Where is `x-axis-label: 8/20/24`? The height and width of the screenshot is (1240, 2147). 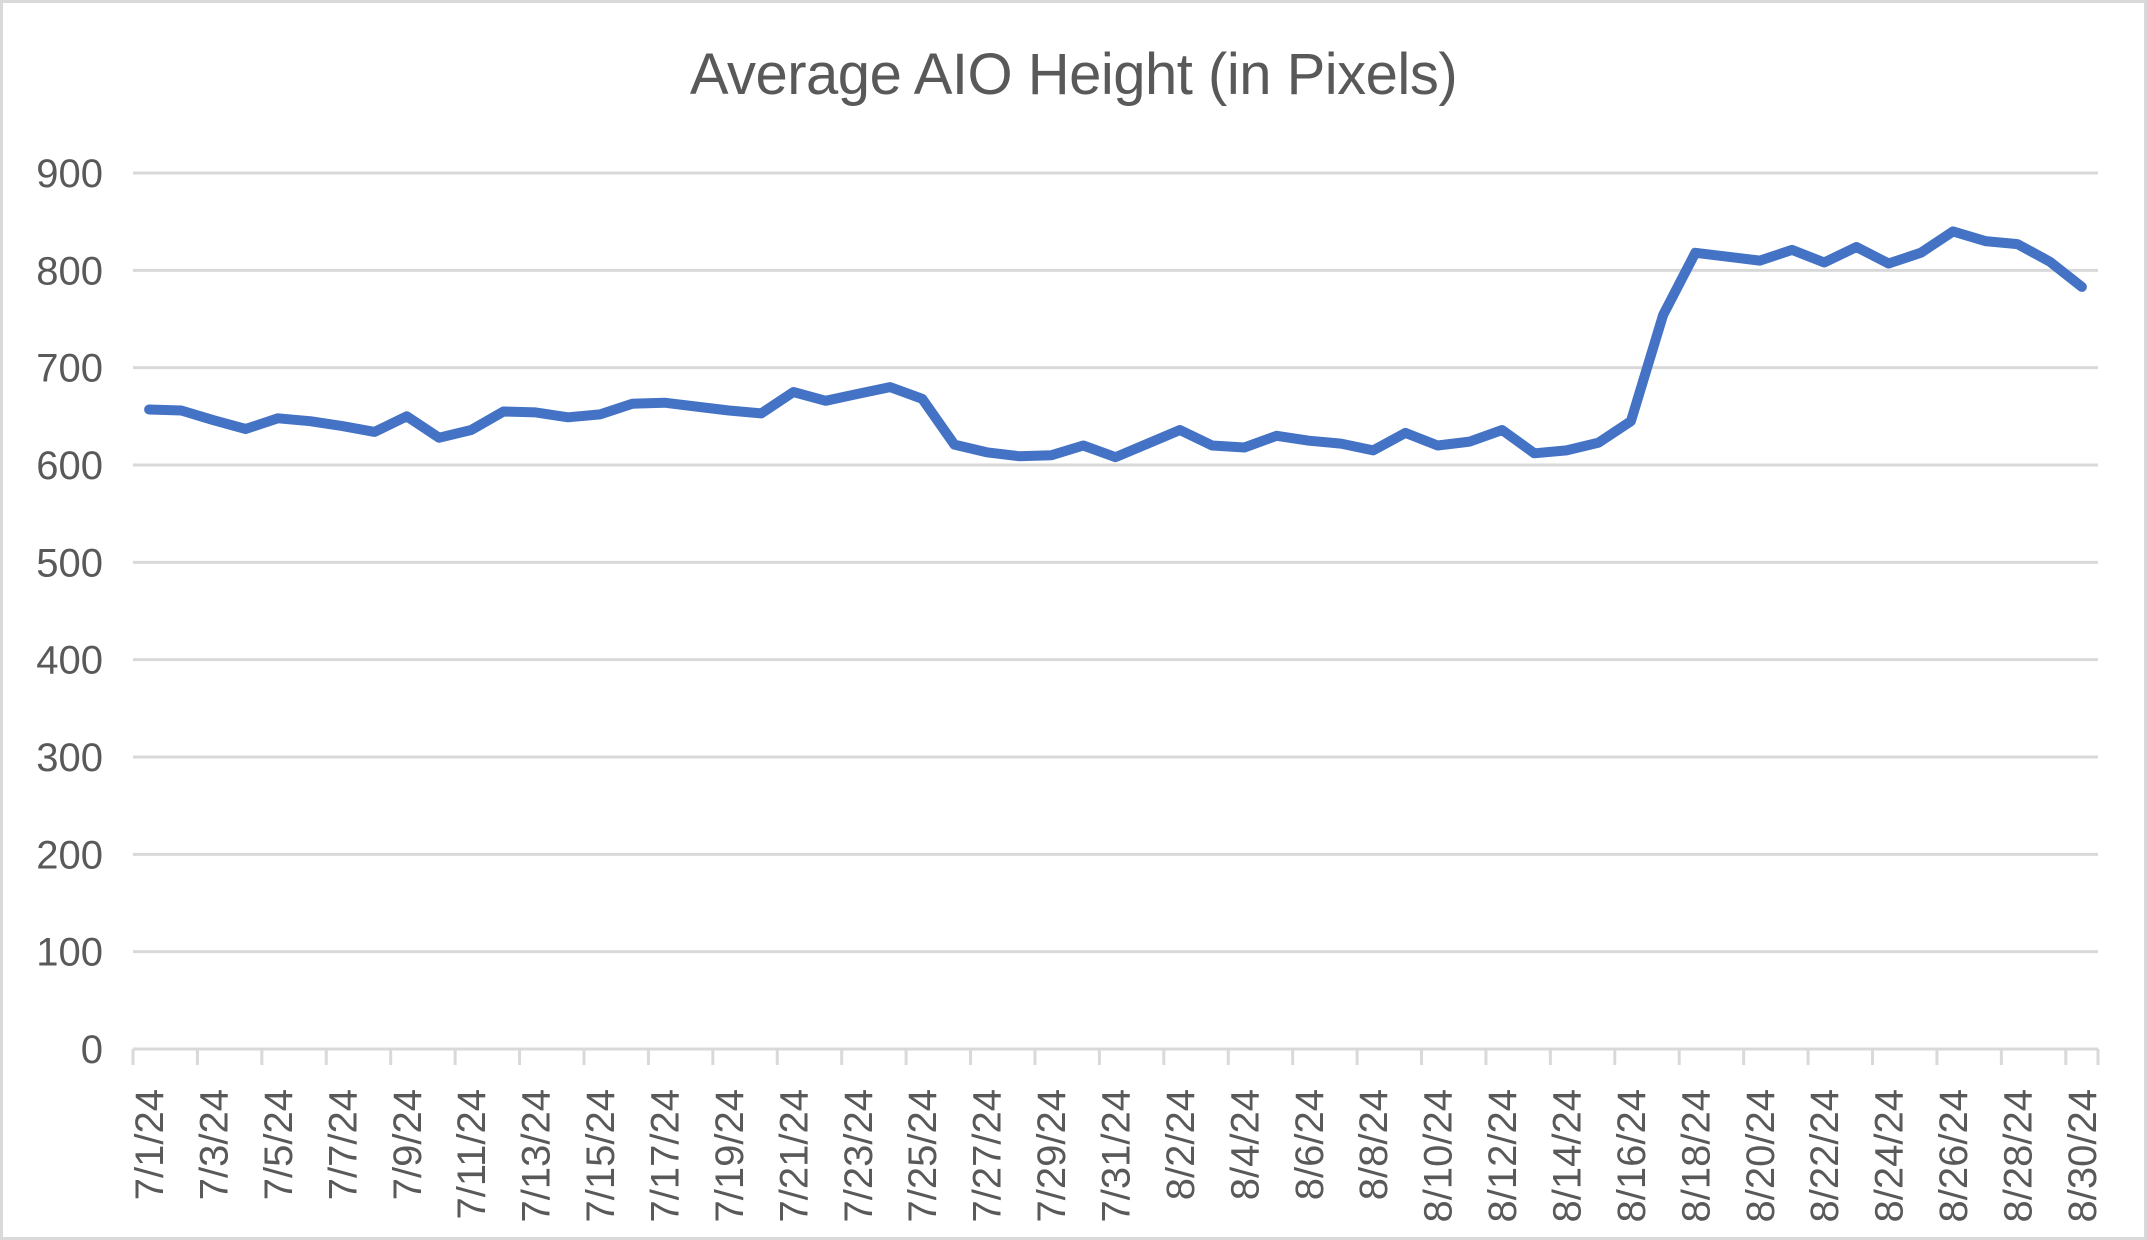
x-axis-label: 8/20/24 is located at coordinates (1761, 1155).